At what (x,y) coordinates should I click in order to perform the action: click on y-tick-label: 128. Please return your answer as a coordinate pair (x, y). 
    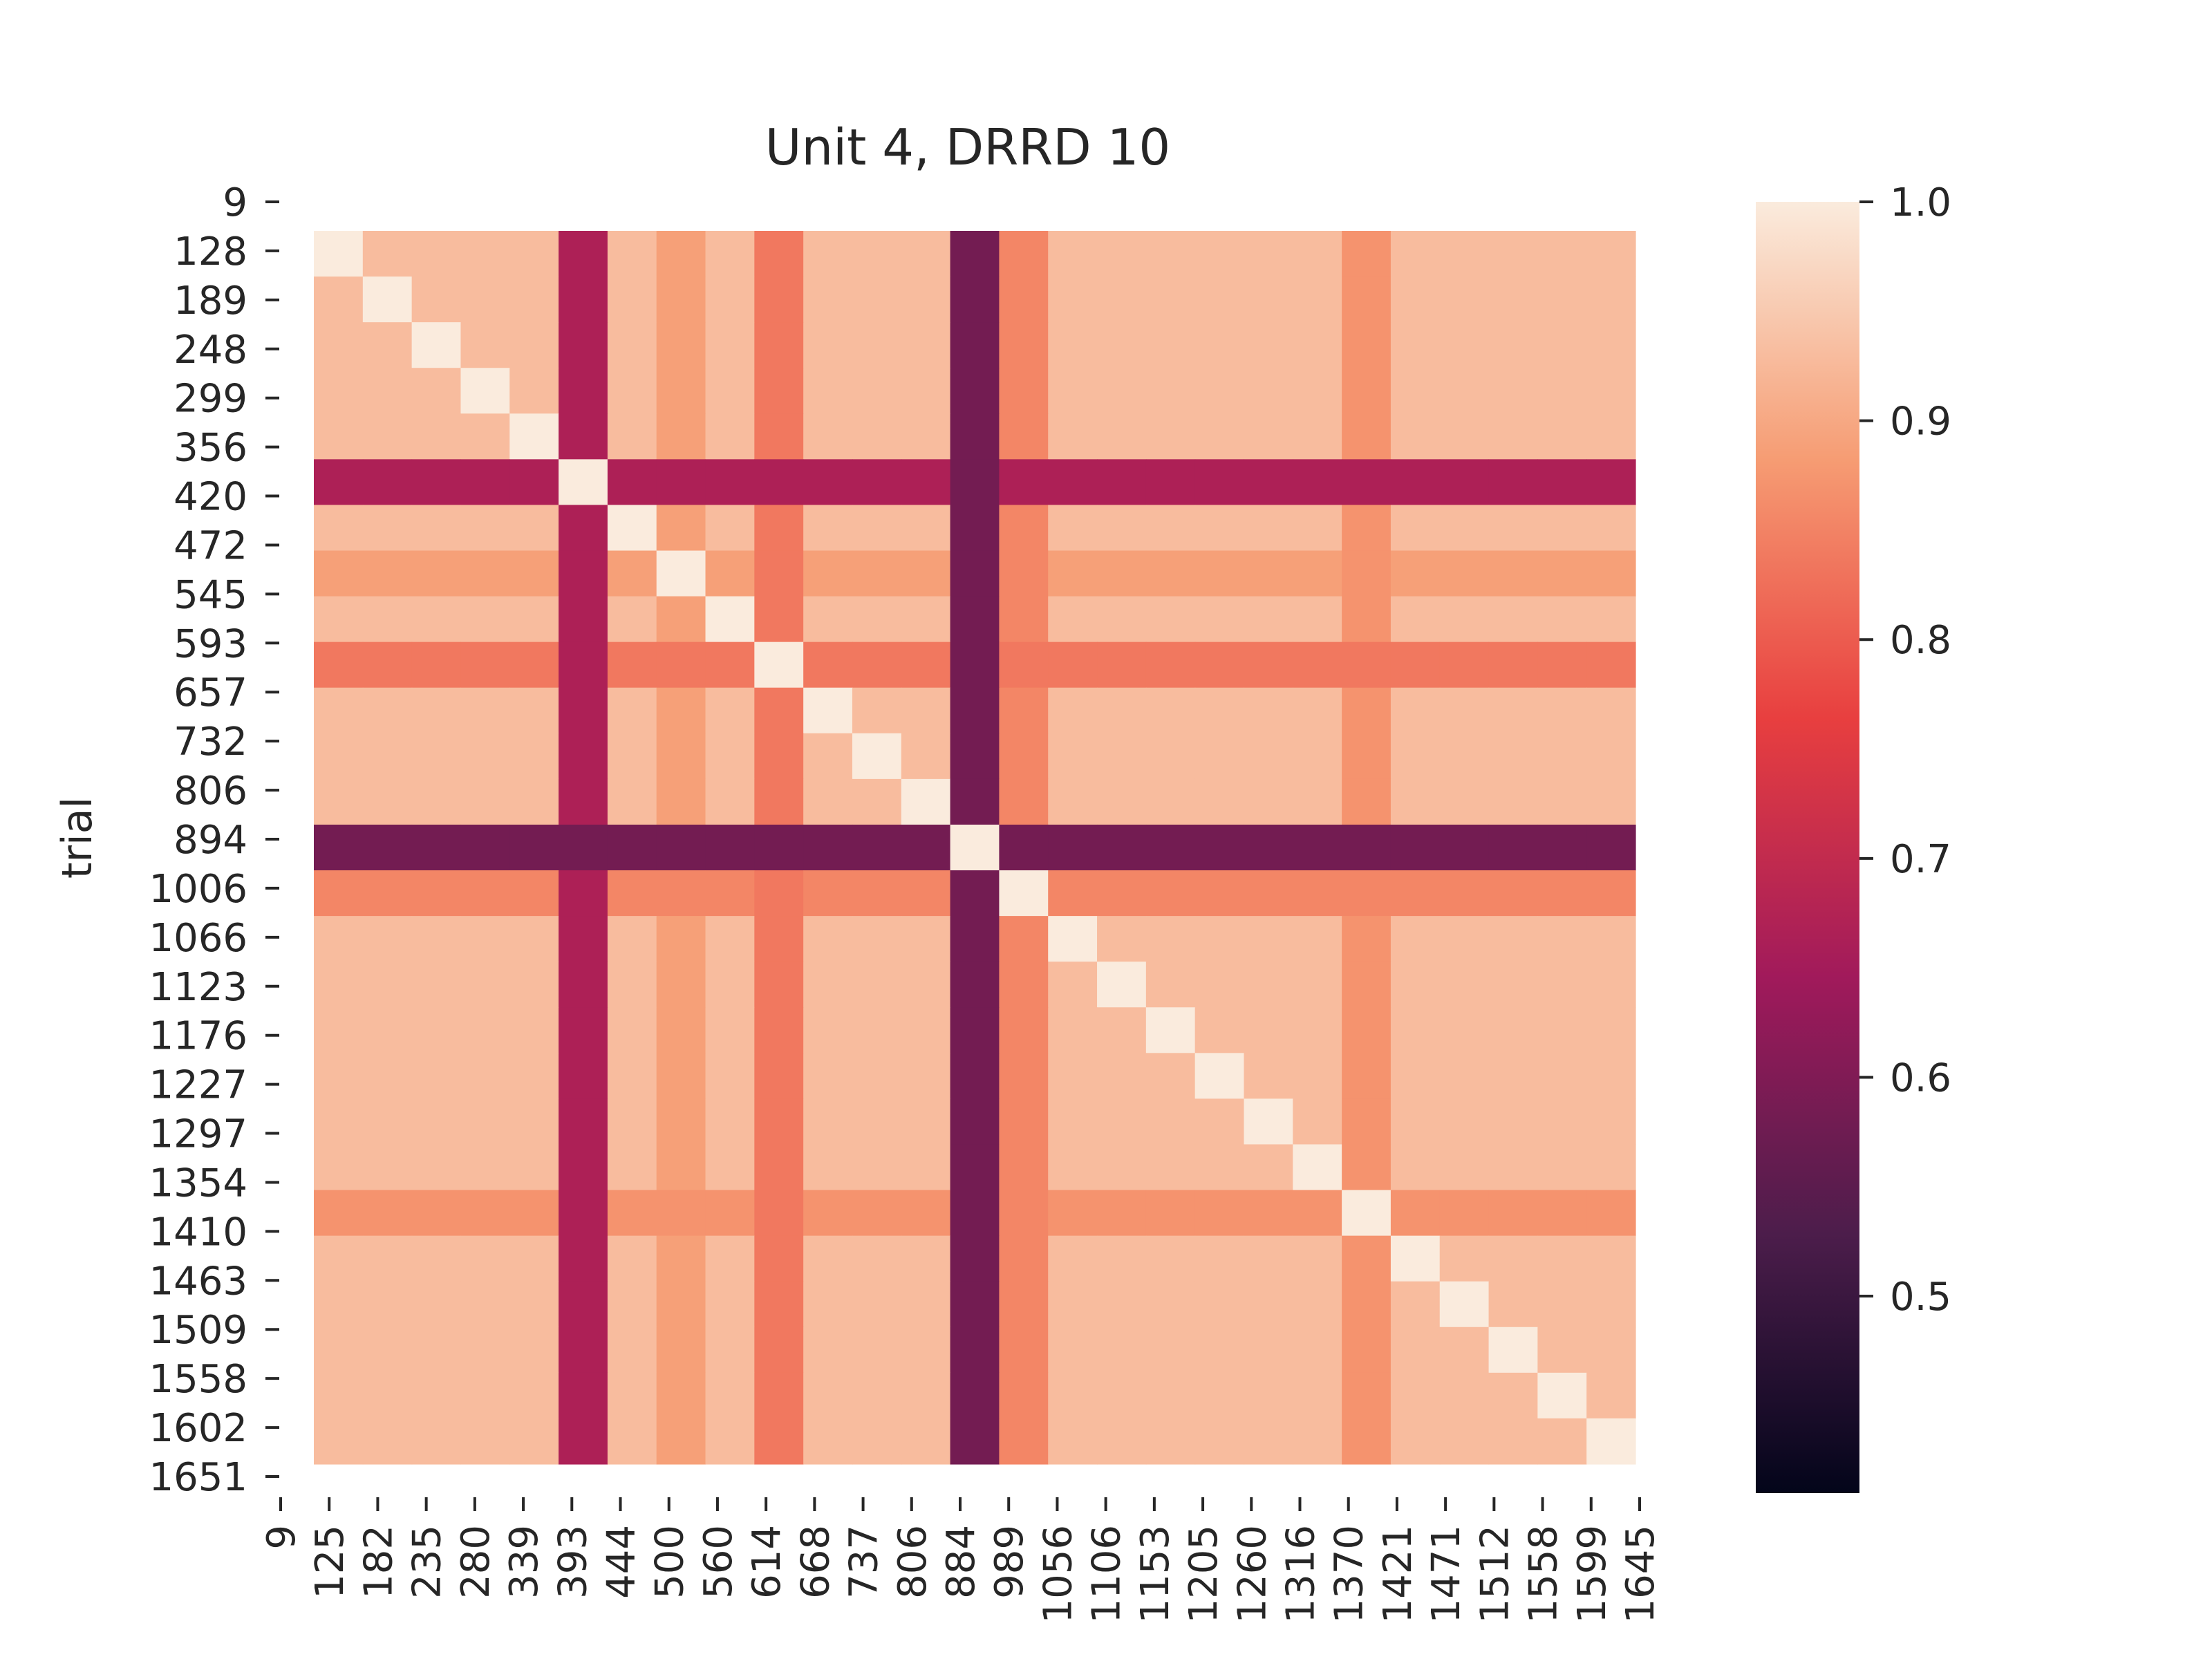
    Looking at the image, I should click on (211, 252).